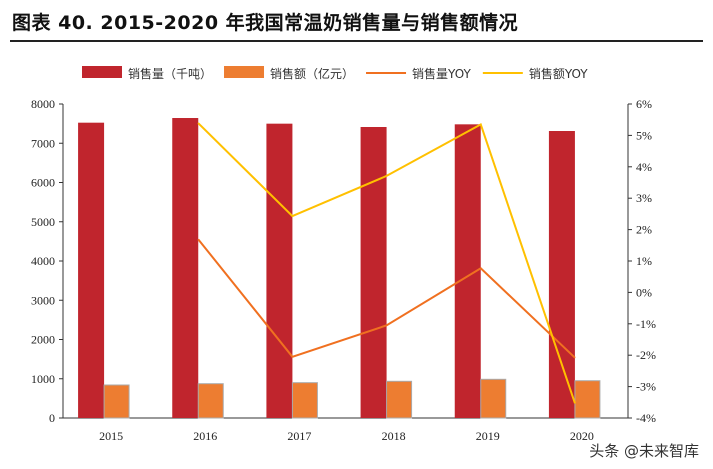  Describe the element at coordinates (111, 436) in the screenshot. I see `x-tick-label: 2015` at that location.